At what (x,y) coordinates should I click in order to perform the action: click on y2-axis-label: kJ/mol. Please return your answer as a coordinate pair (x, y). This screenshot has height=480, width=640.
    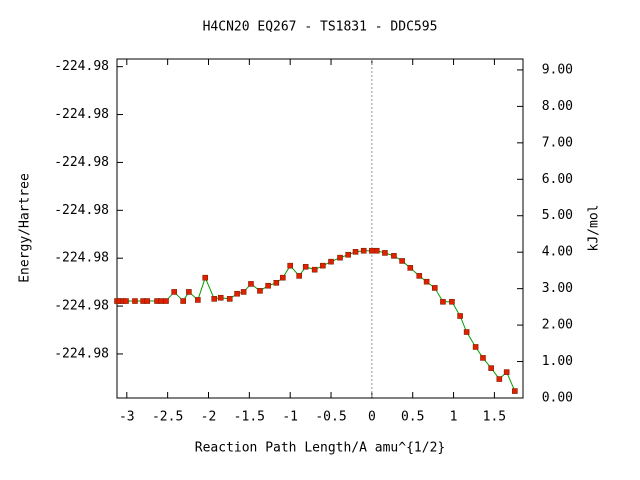
    Looking at the image, I should click on (594, 228).